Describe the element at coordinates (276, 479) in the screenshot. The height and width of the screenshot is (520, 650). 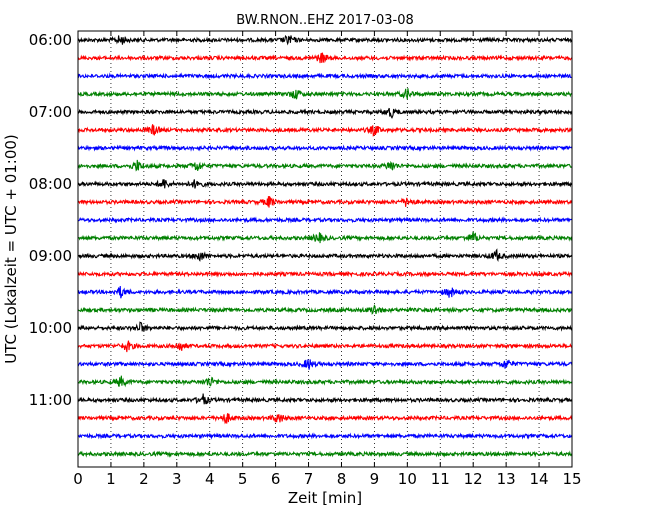
I see `x-tick-label: 6` at that location.